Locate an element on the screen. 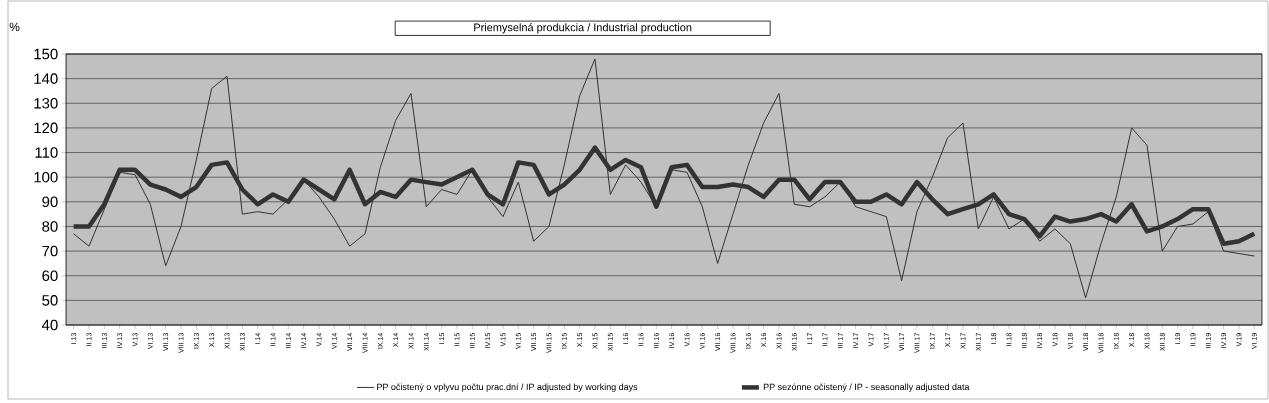 The image size is (1269, 403). y-tick-label: 120 is located at coordinates (46, 128).